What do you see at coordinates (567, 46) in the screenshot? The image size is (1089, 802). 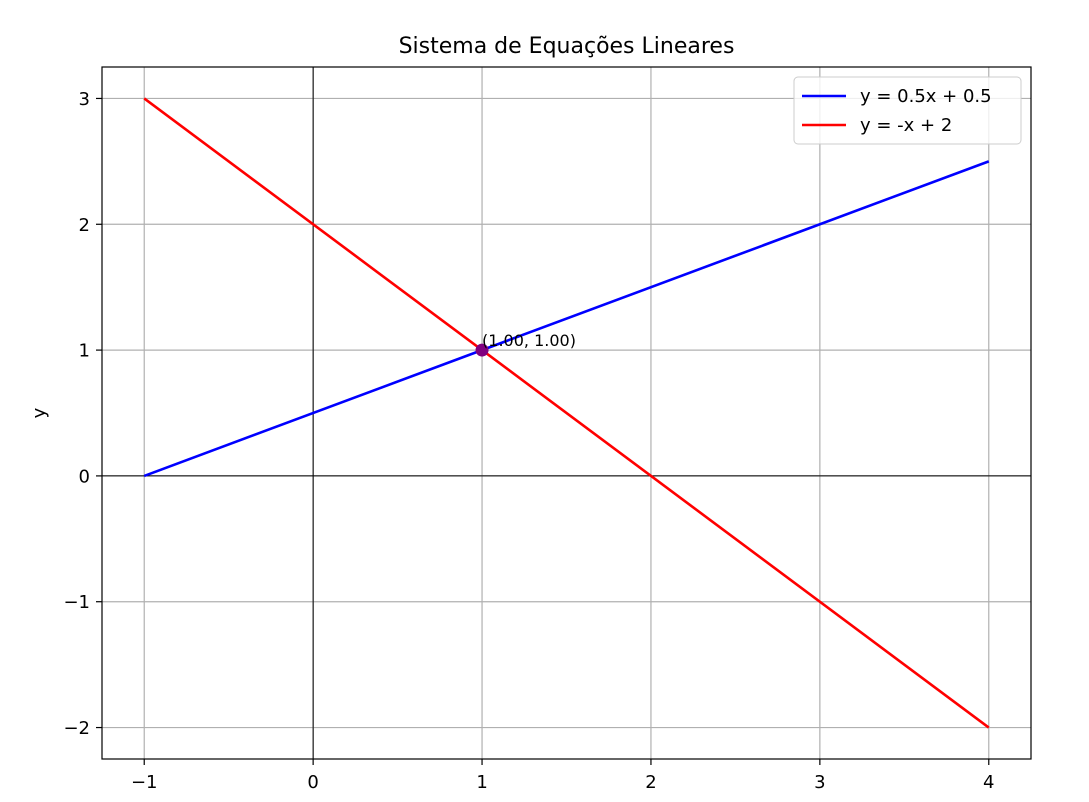 I see `chart-title: Sistema de Equações Lineares` at bounding box center [567, 46].